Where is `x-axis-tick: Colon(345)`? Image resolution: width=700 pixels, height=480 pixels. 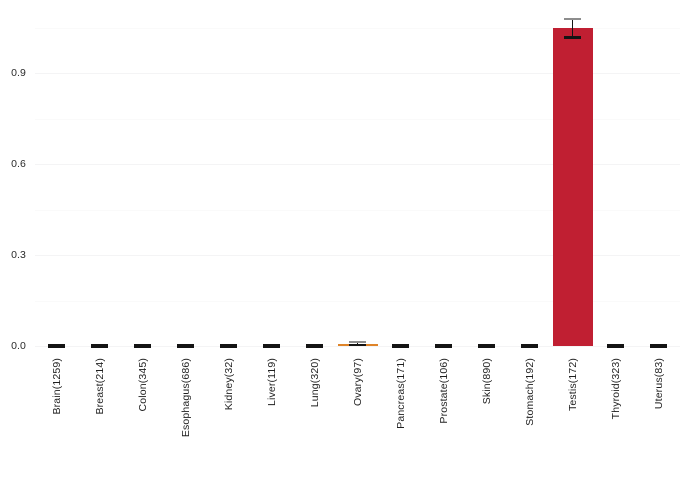 x-axis-tick: Colon(345) is located at coordinates (142, 418).